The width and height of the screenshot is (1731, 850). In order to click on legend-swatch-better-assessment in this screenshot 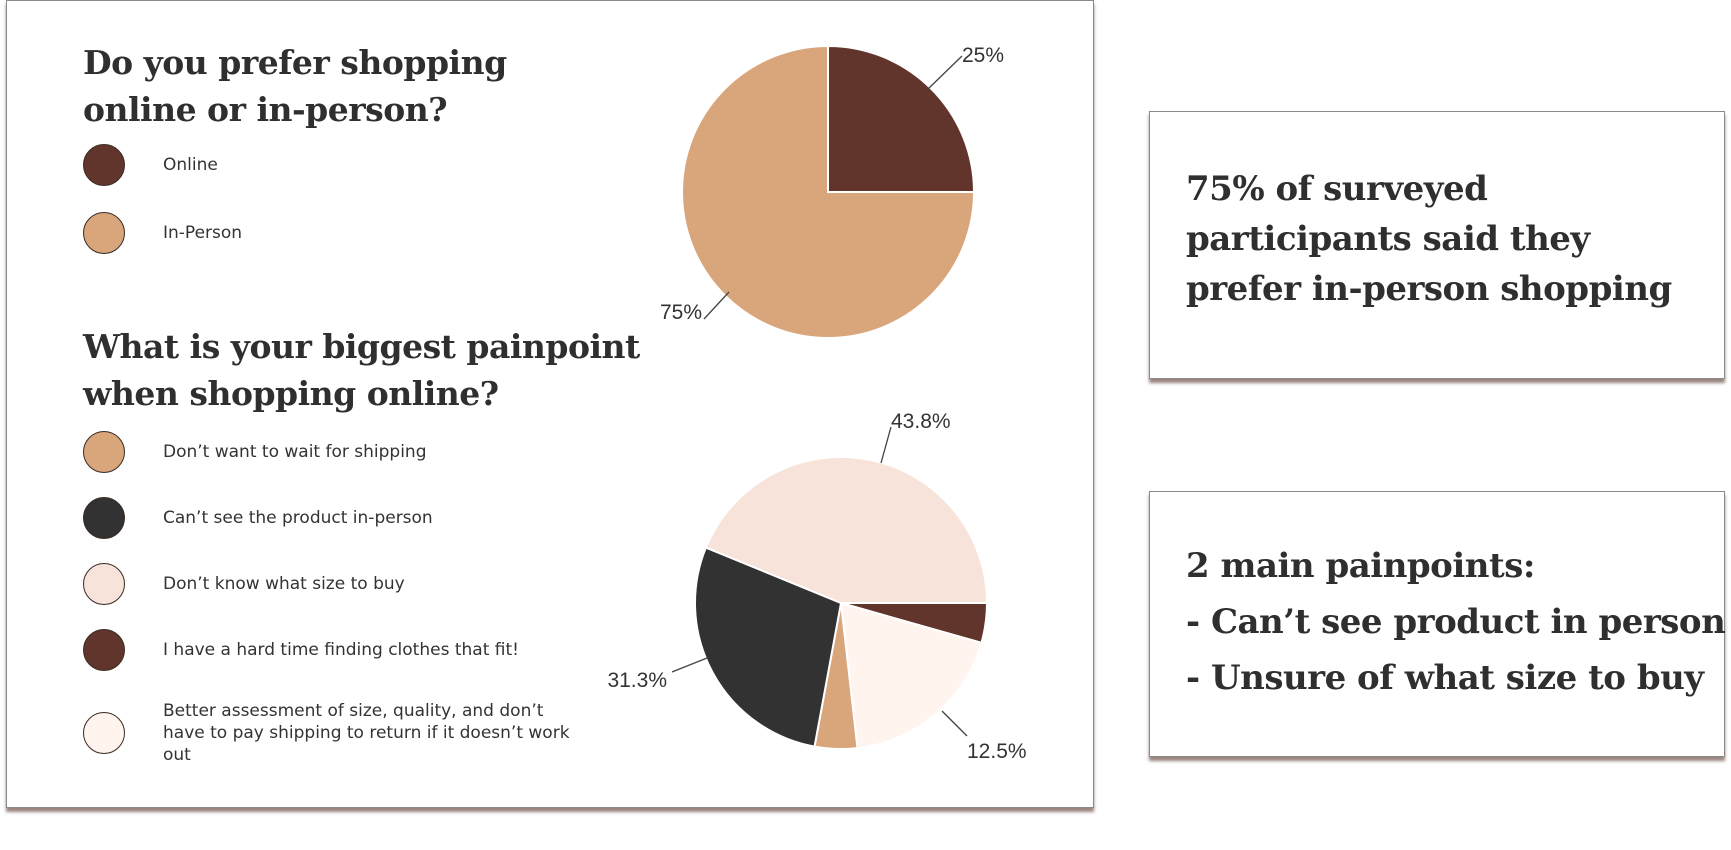, I will do `click(104, 733)`.